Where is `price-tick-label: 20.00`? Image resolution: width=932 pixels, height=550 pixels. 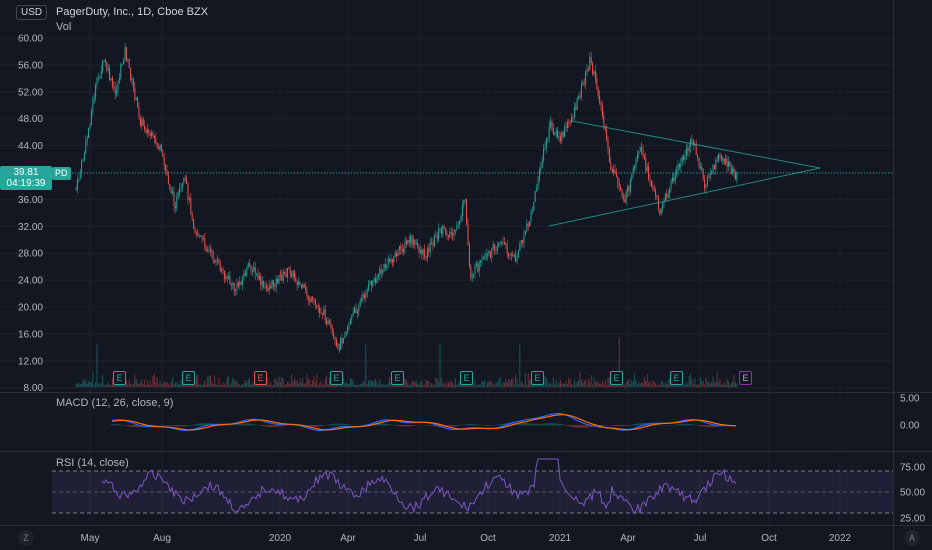 price-tick-label: 20.00 is located at coordinates (30, 308).